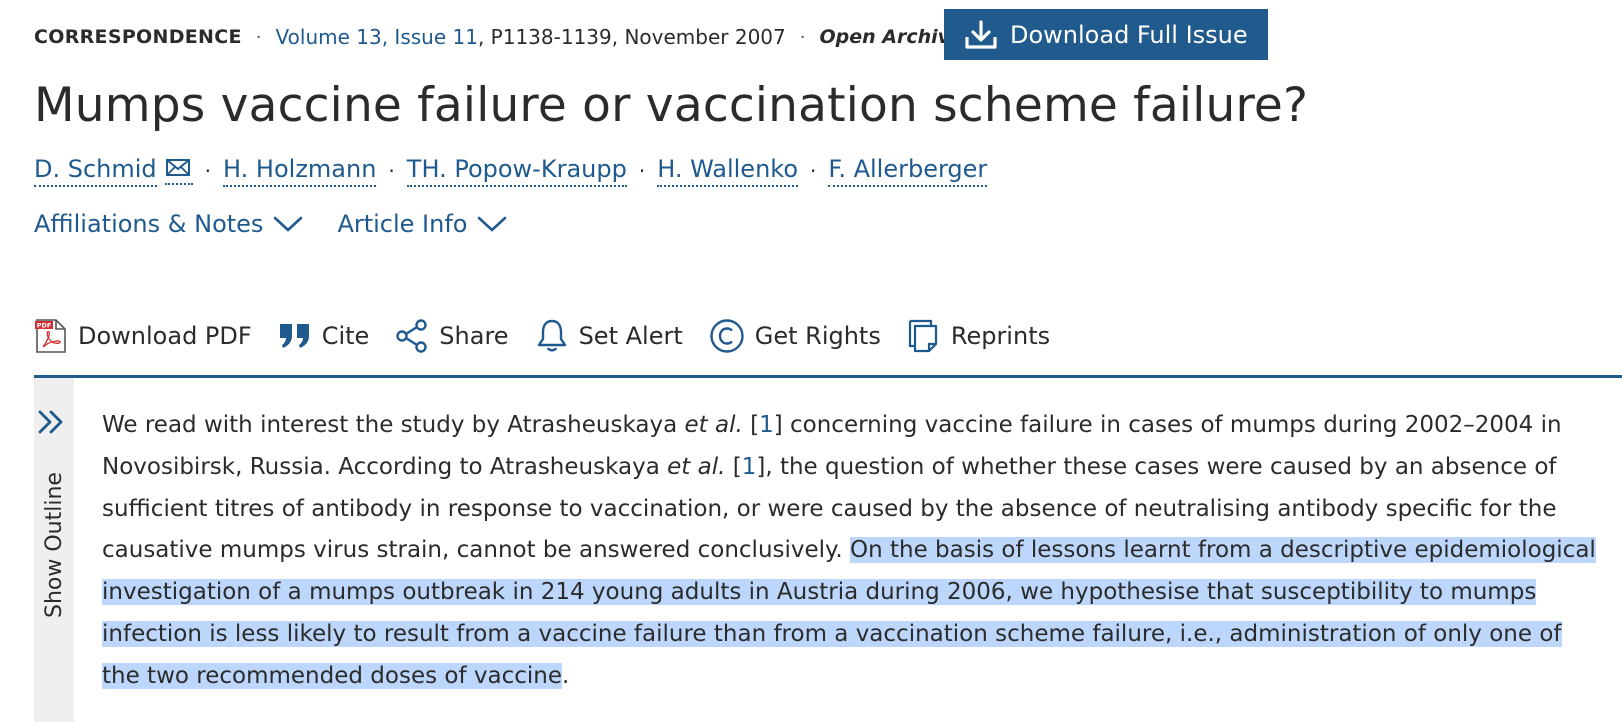 This screenshot has width=1622, height=722. What do you see at coordinates (149, 224) in the screenshot?
I see `affiliations-label: Affiliations & Notes` at bounding box center [149, 224].